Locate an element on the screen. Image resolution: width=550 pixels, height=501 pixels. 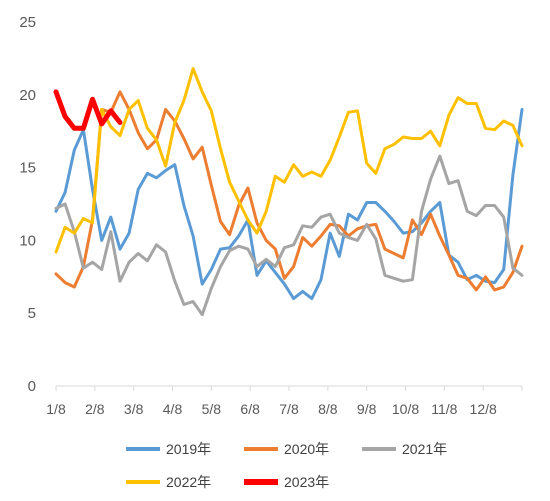
legend-label-2019: 2019年 is located at coordinates (188, 449).